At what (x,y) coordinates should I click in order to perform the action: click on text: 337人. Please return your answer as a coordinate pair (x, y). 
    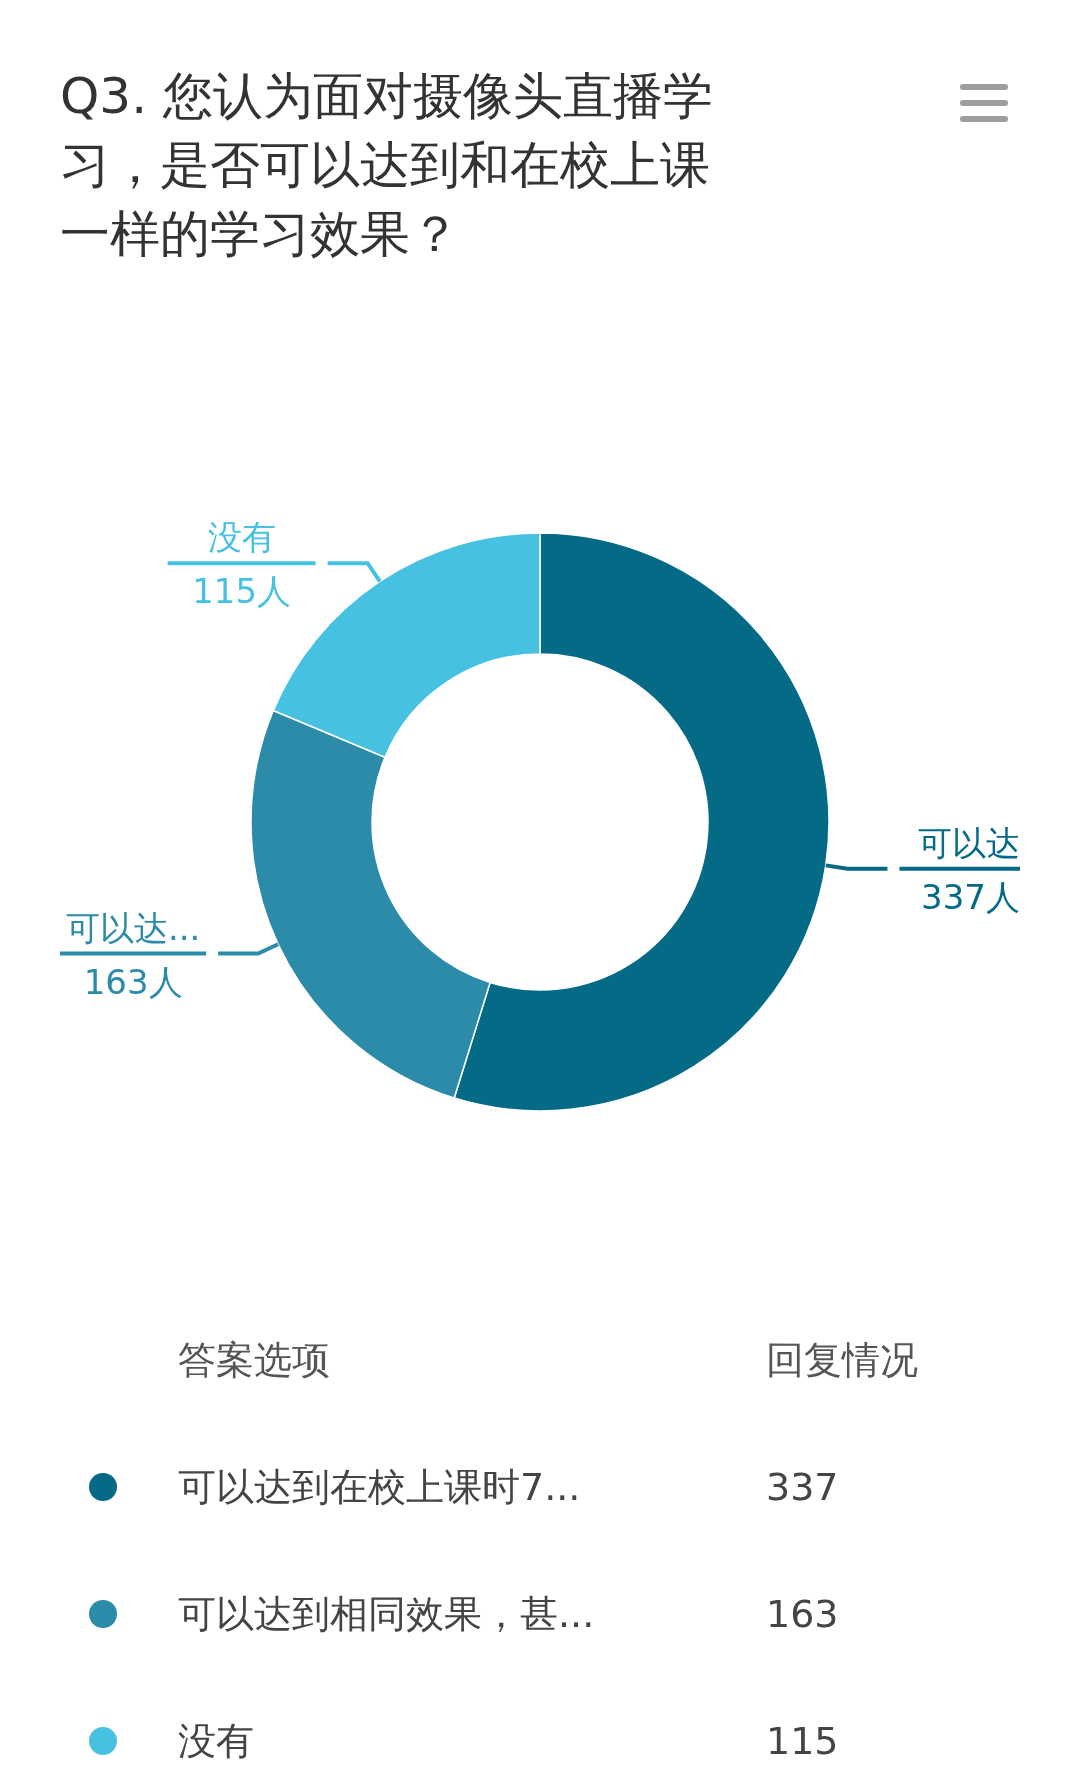
    Looking at the image, I should click on (970, 896).